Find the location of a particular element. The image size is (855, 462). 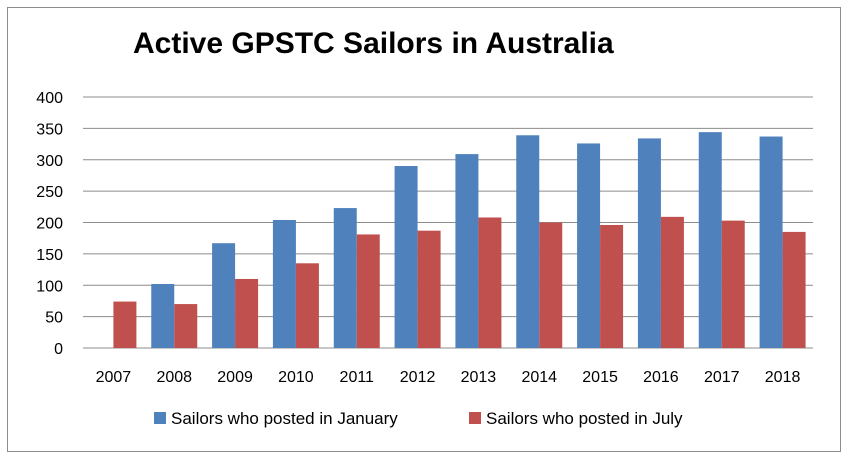

y-tick-label: 250 is located at coordinates (49, 192).